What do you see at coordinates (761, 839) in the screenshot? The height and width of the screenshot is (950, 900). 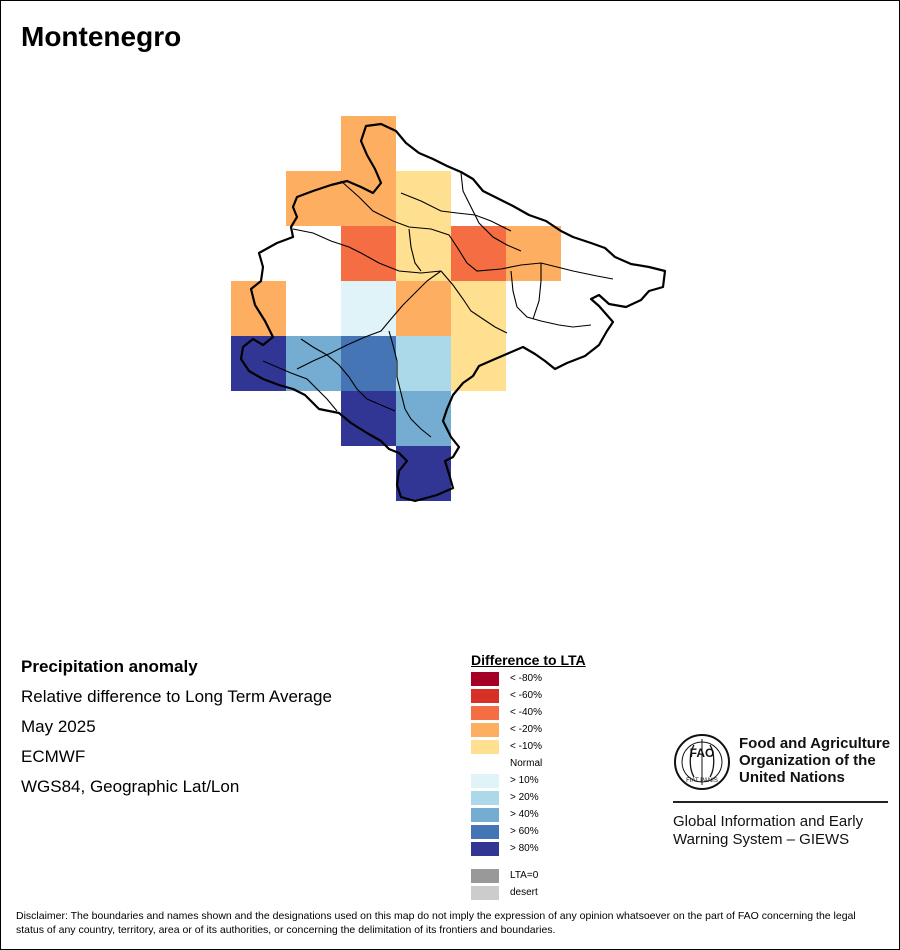 I see `giews-line2: Warning System – GIEWS` at bounding box center [761, 839].